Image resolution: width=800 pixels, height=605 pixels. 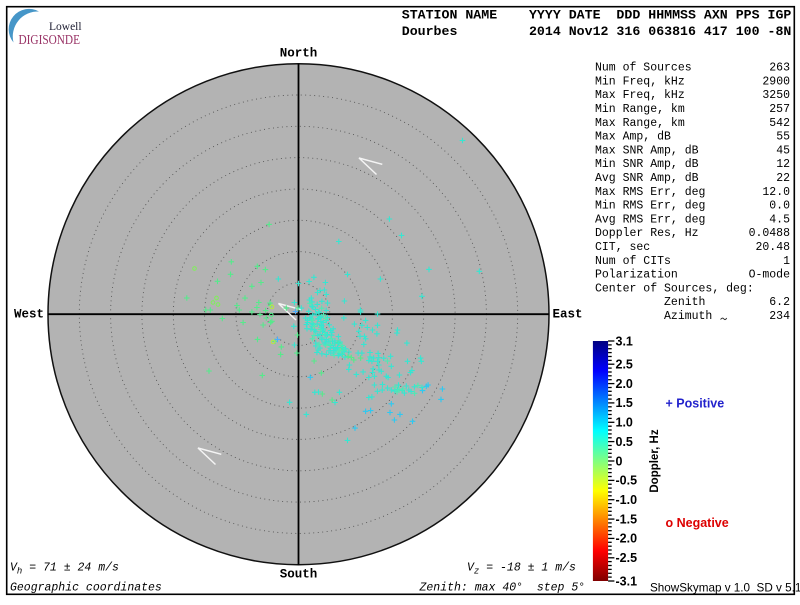 I want to click on svg-text: DIGISONDE, so click(x=50, y=39).